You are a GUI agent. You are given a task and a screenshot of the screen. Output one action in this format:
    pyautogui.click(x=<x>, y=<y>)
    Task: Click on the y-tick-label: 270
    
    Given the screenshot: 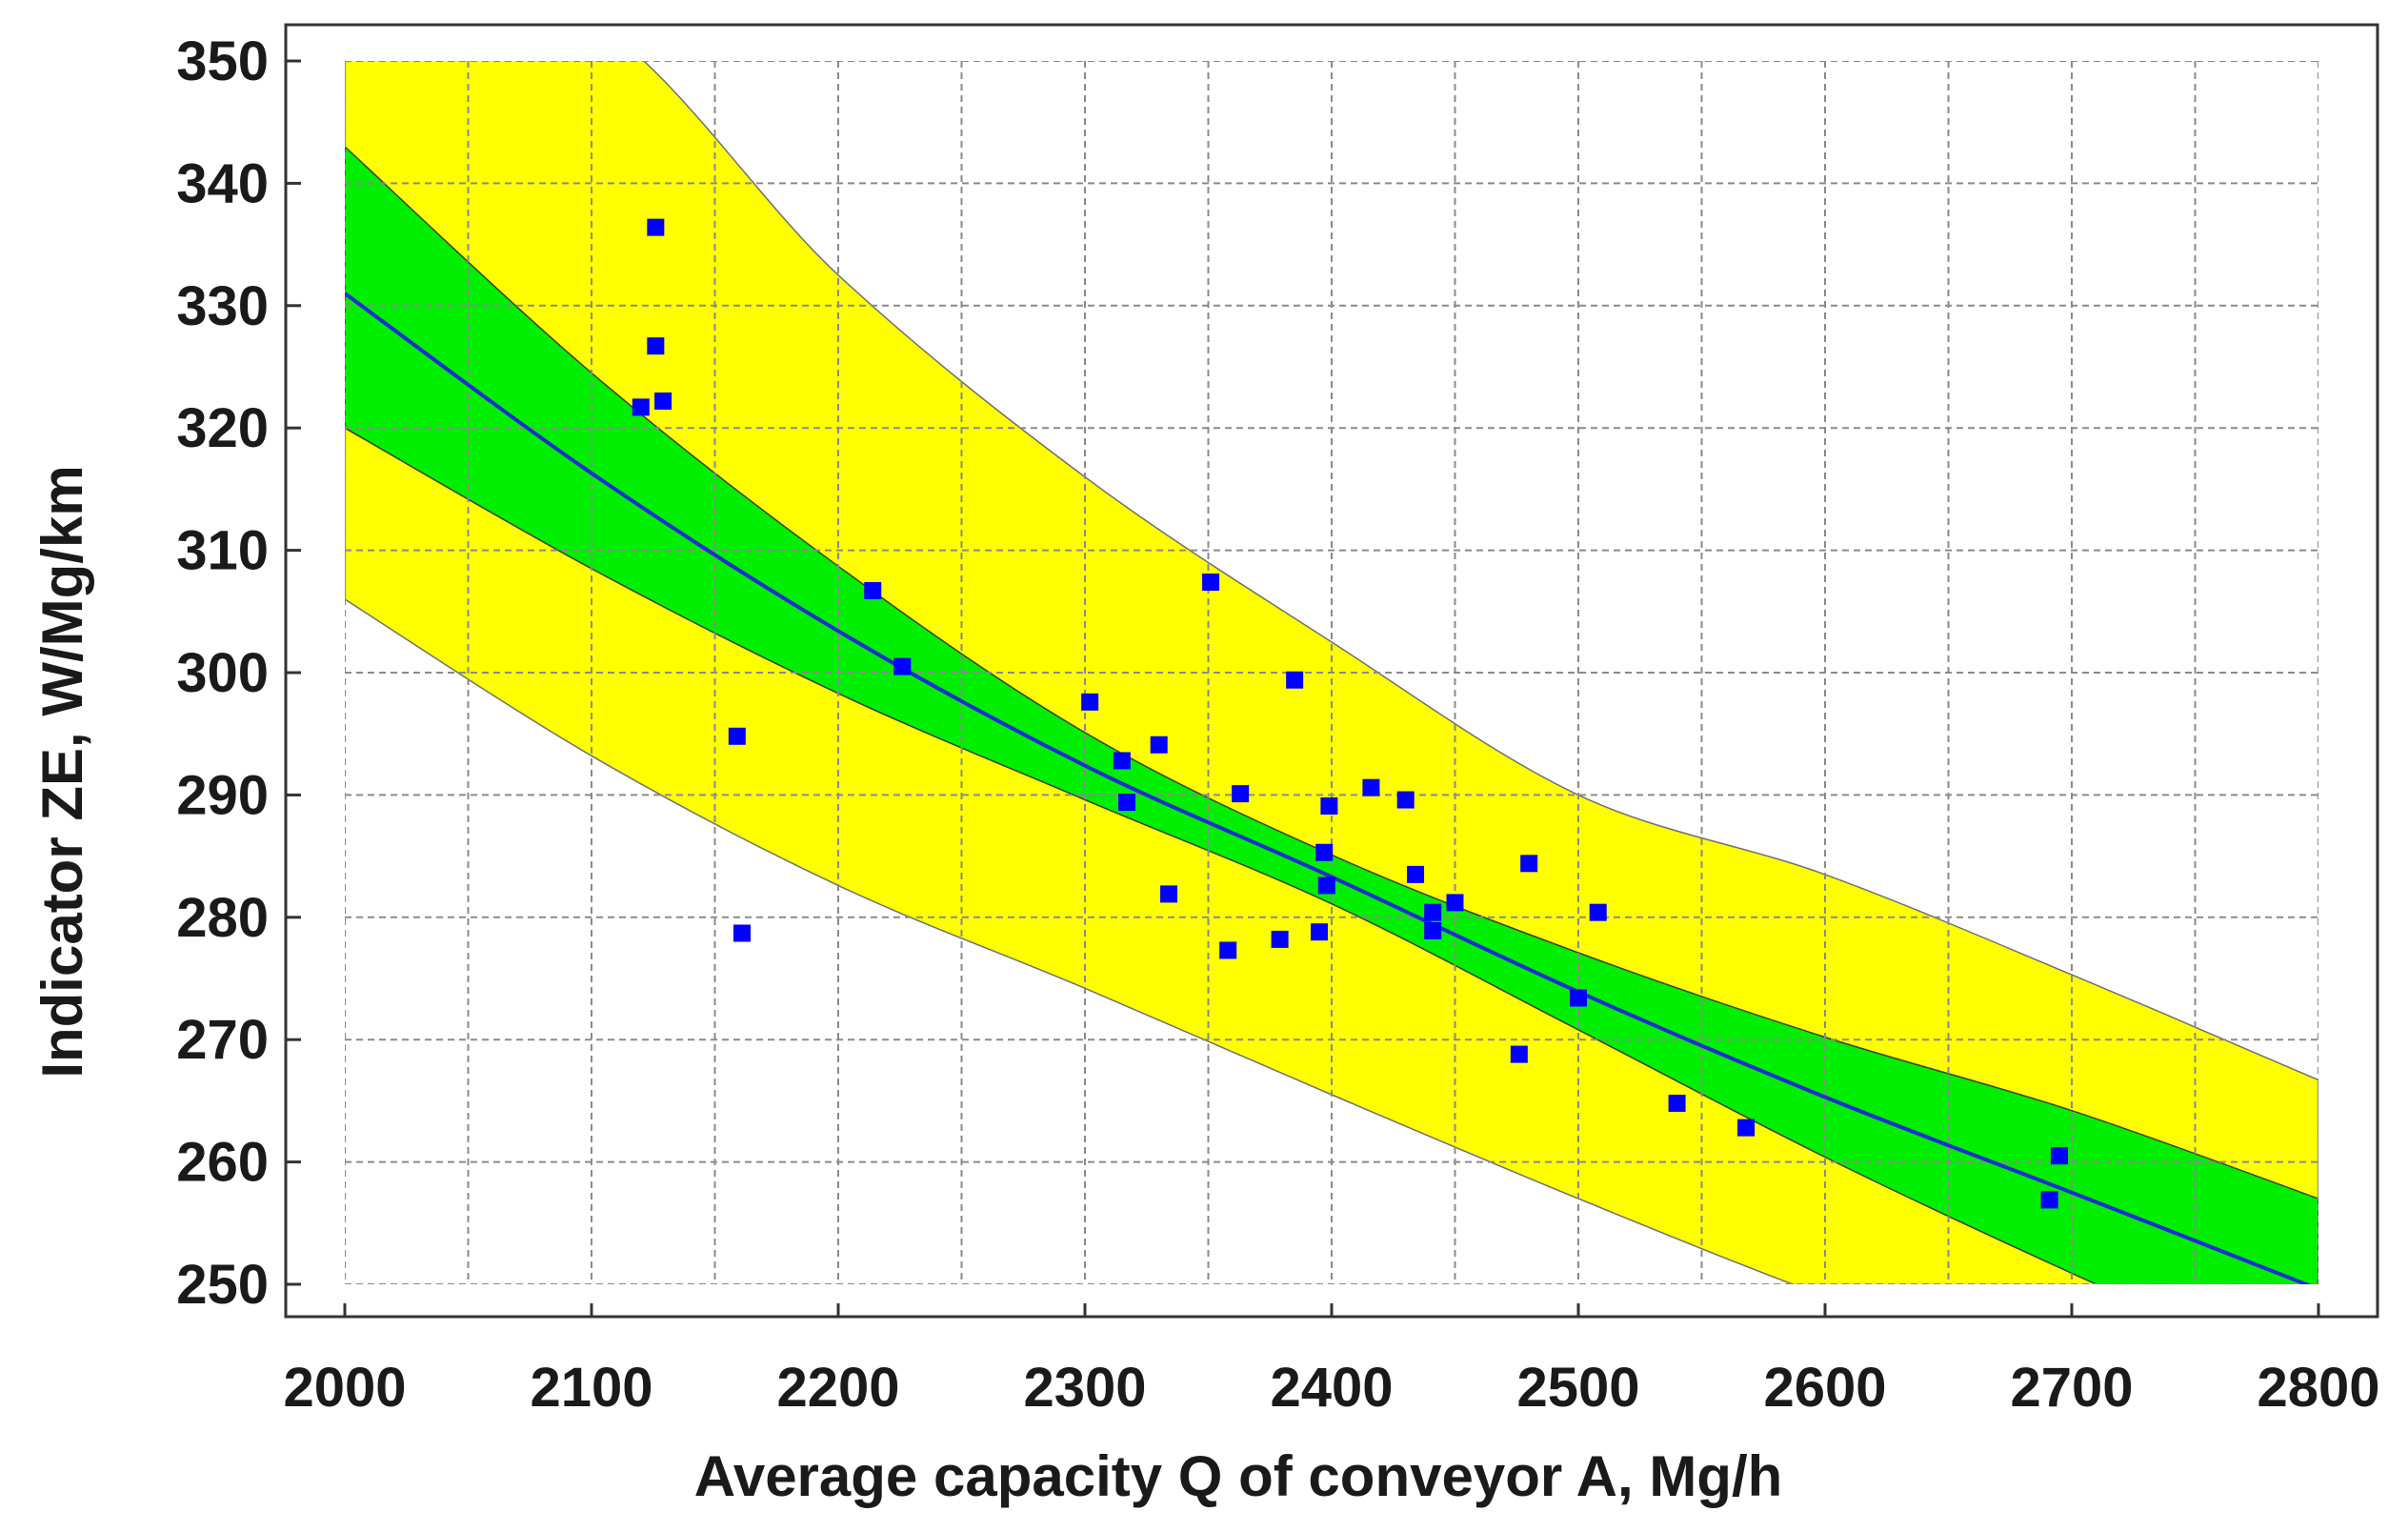 What is the action you would take?
    pyautogui.click(x=222, y=1040)
    